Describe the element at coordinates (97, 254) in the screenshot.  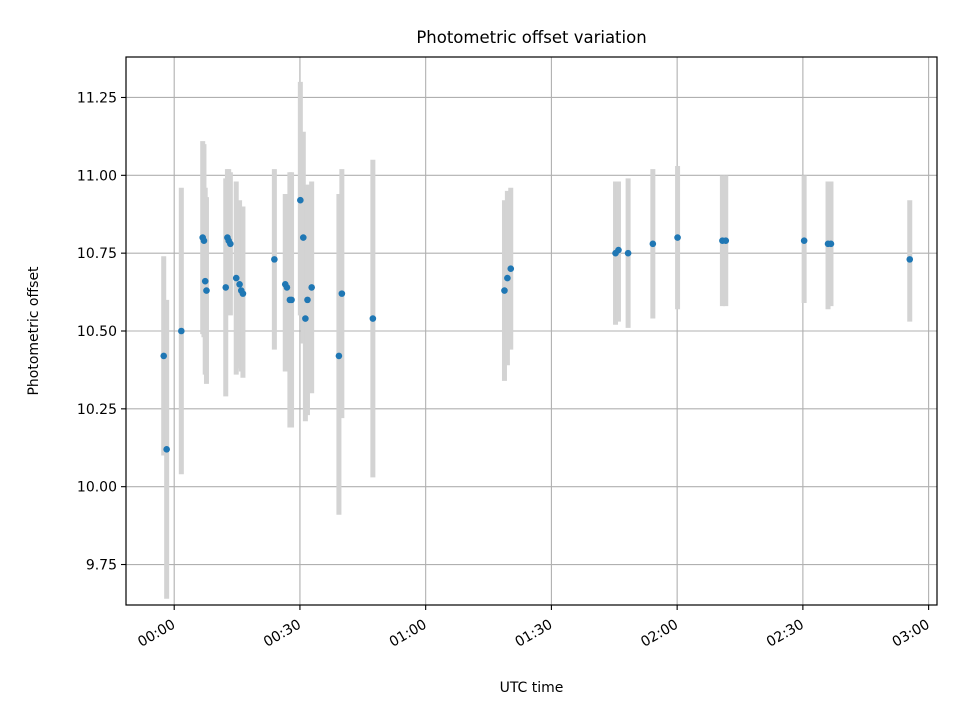
I see `y-tick-label: 10.75` at that location.